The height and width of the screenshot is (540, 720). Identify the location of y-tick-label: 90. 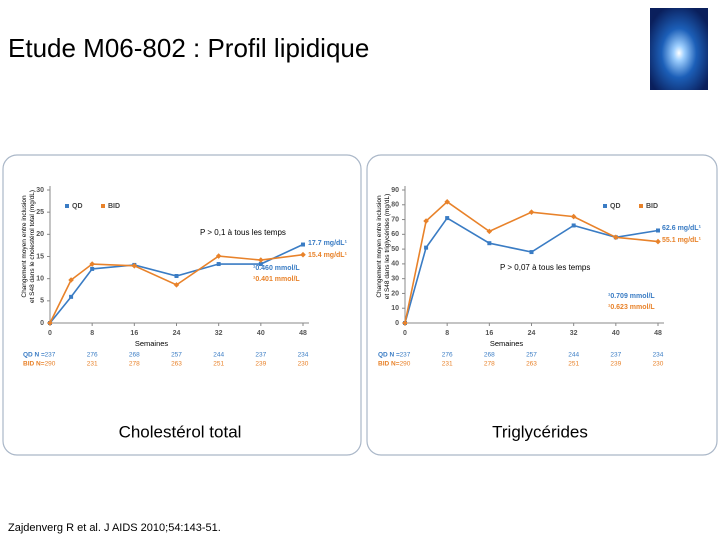
(395, 190).